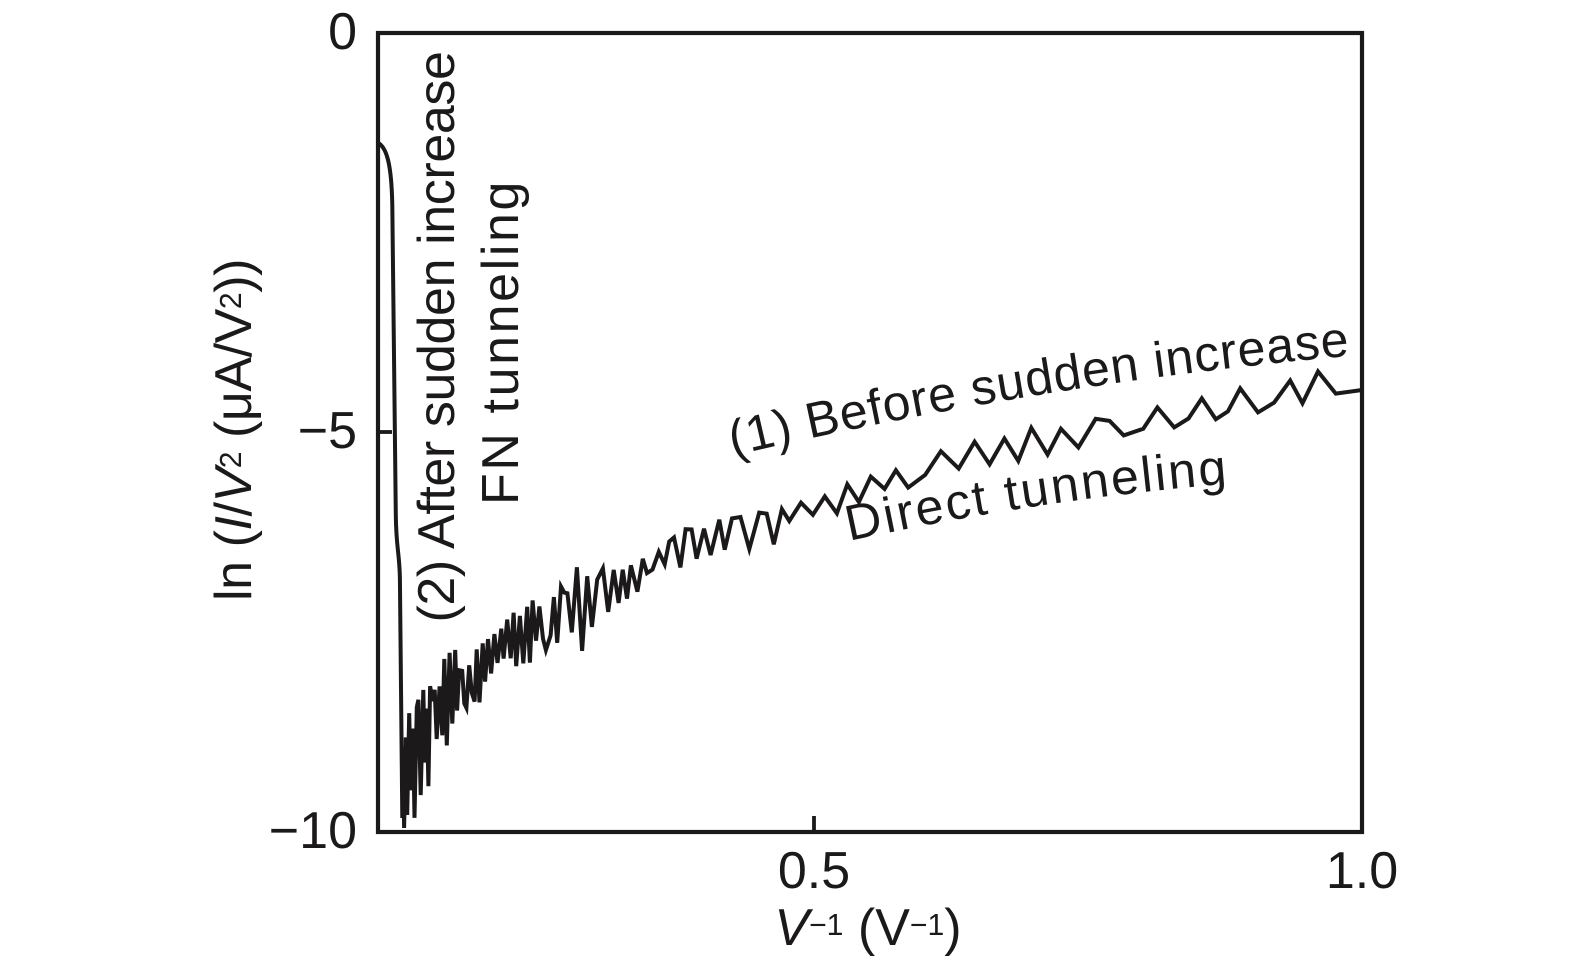 Image resolution: width=1575 pixels, height=970 pixels. Describe the element at coordinates (1037, 389) in the screenshot. I see `svg-text: (1) Before sudden increase` at that location.